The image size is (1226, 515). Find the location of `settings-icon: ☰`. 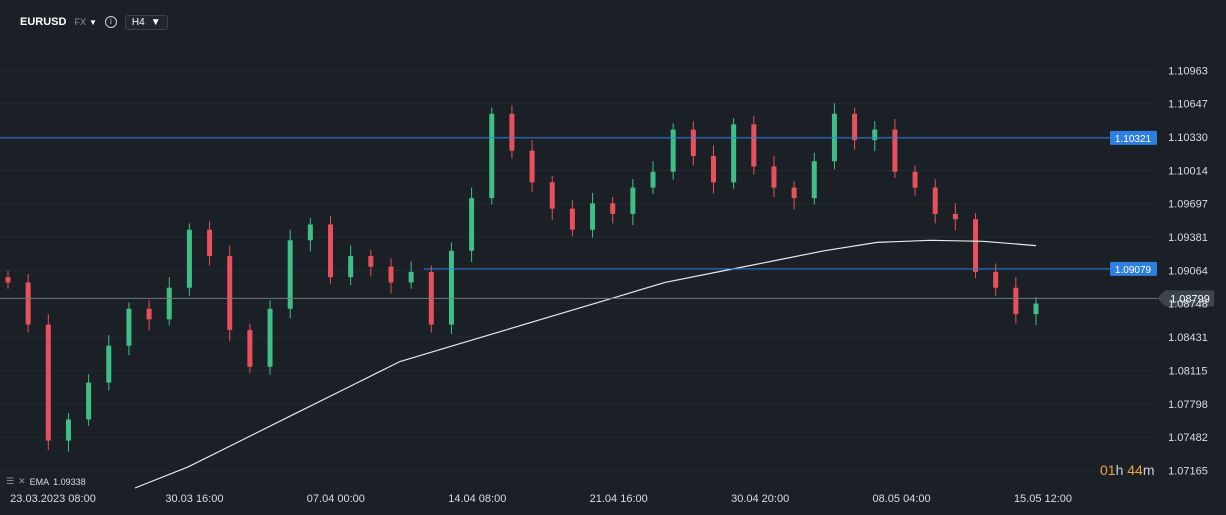

settings-icon: ☰ is located at coordinates (10, 481).